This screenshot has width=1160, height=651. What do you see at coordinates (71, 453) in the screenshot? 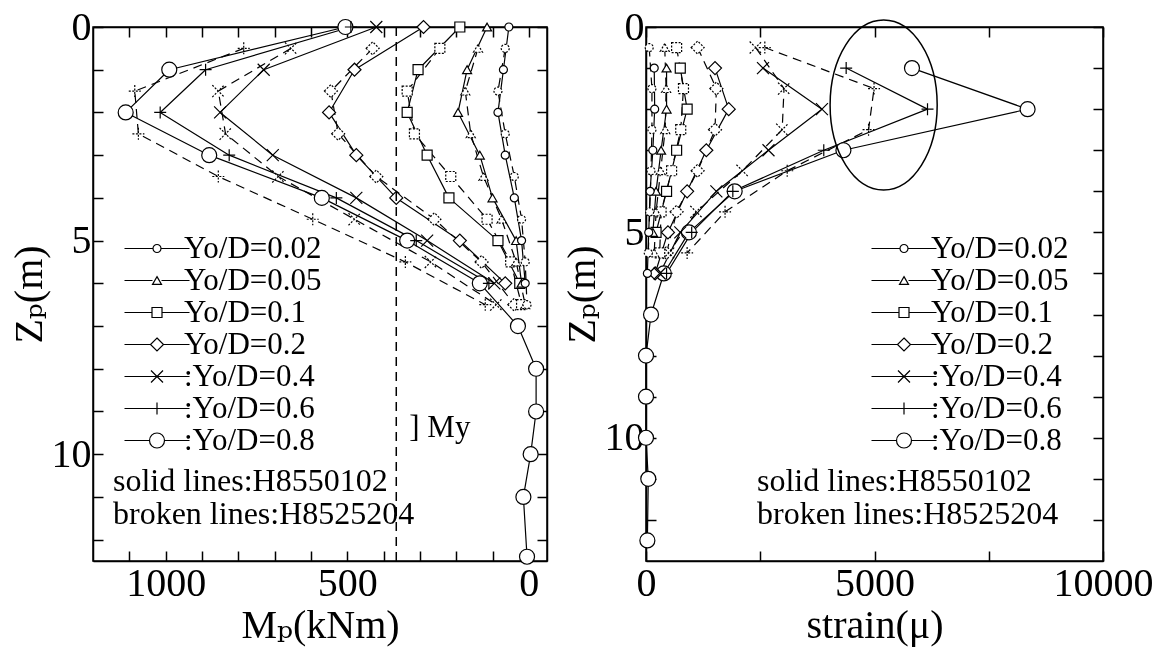
I see `y-tick-label: 10` at bounding box center [71, 453].